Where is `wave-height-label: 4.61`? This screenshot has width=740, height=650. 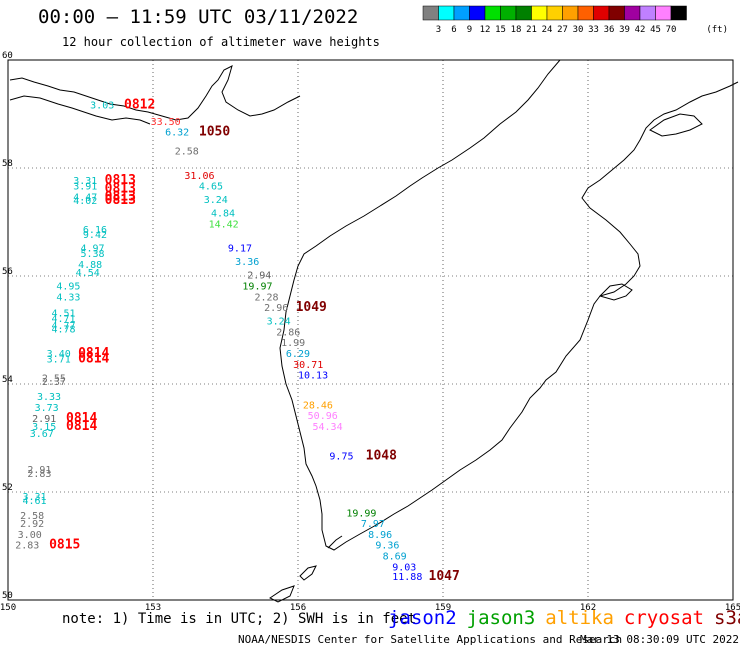 wave-height-label: 4.61 is located at coordinates (35, 501).